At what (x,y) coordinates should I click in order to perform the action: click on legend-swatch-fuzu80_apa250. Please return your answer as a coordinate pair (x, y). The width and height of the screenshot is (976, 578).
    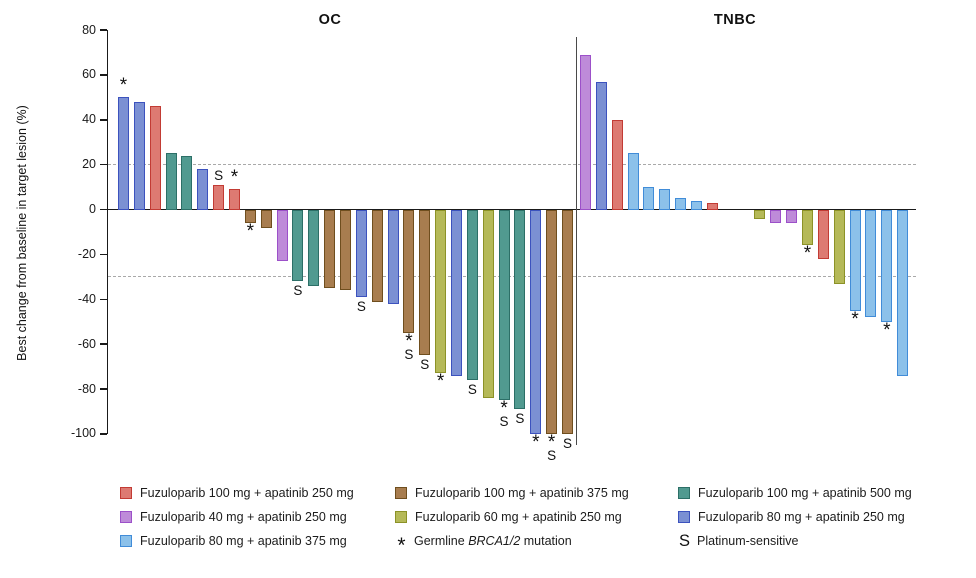
    Looking at the image, I should click on (684, 517).